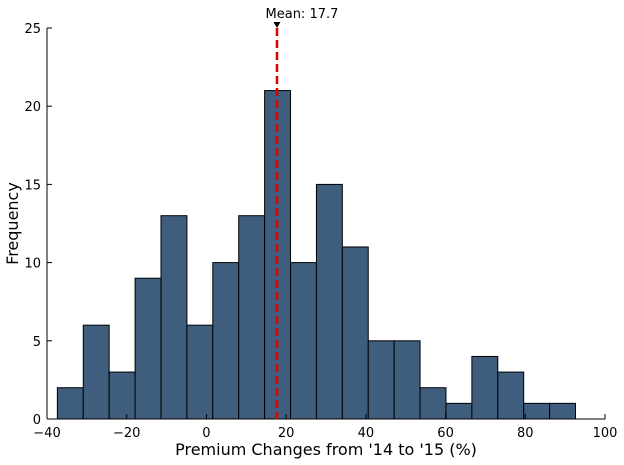  I want to click on x-tick-label: −20, so click(126, 433).